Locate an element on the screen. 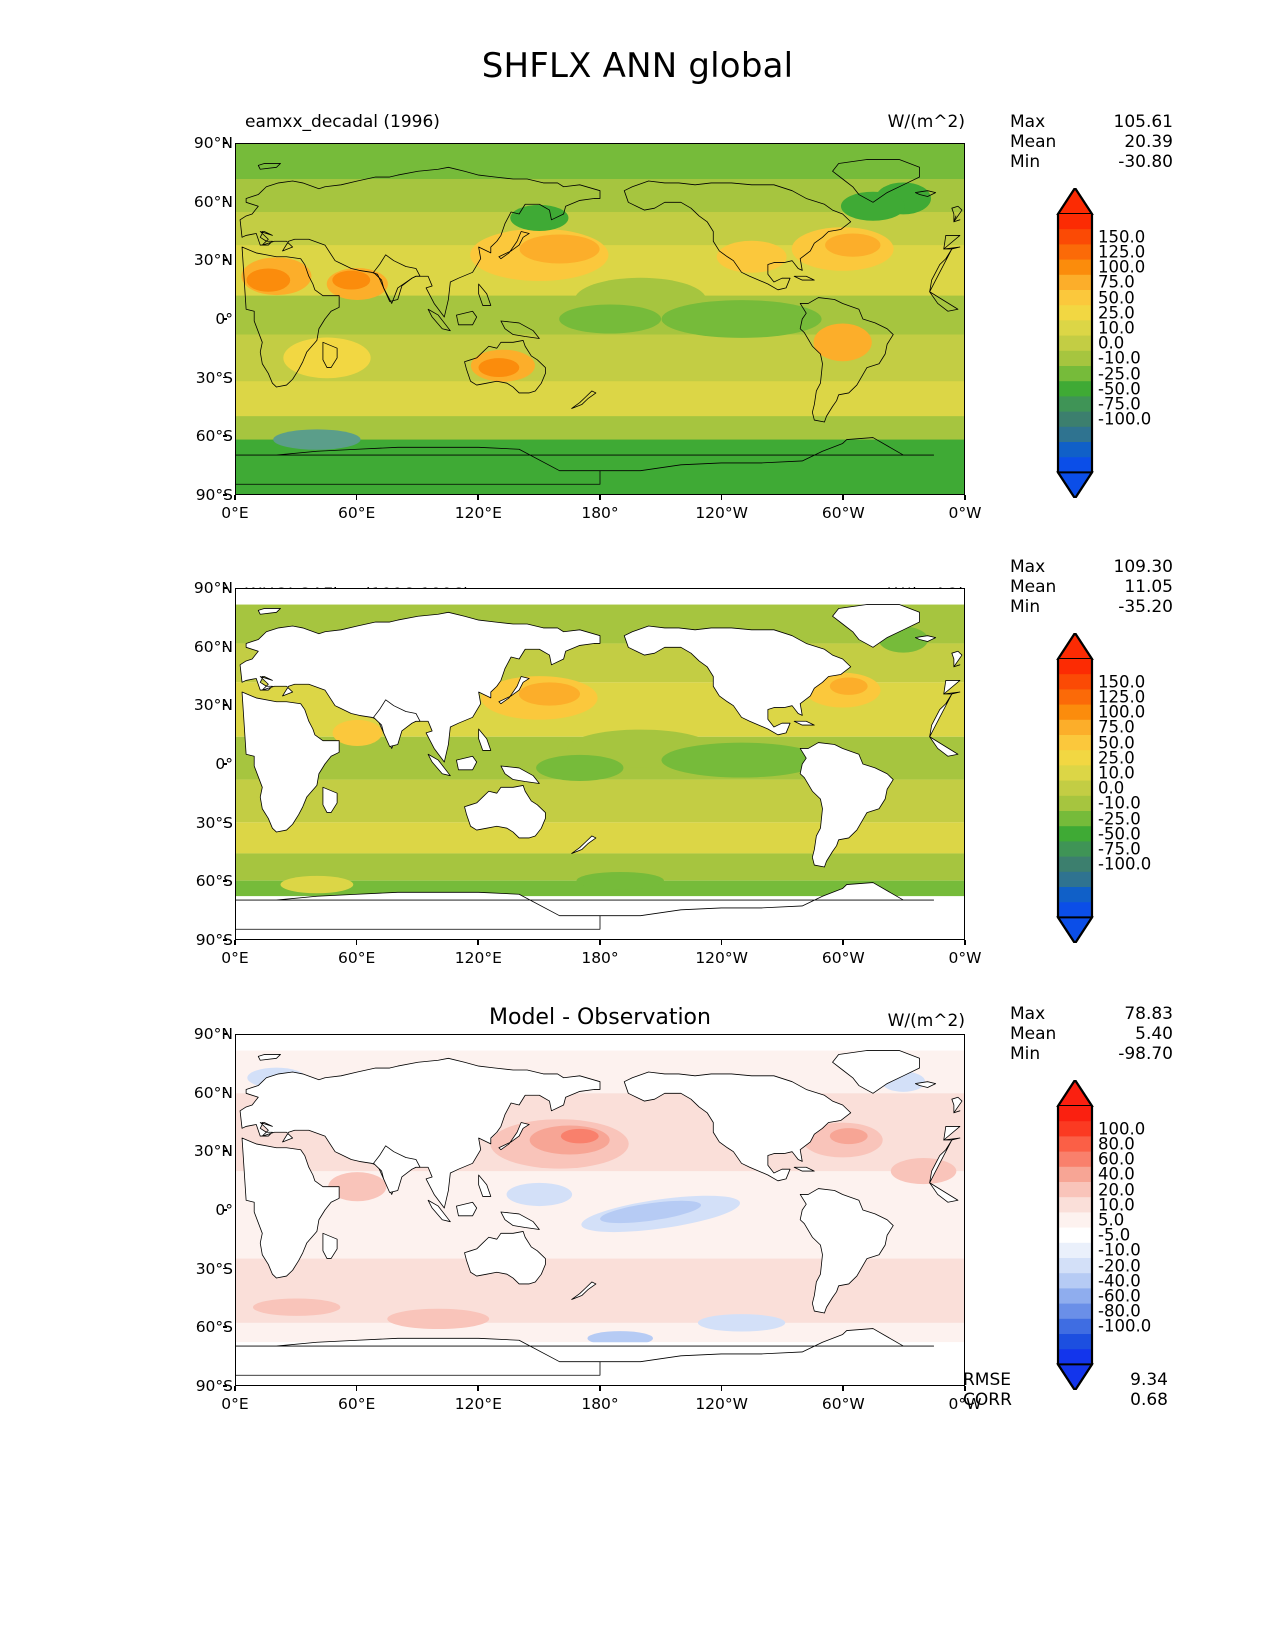 This screenshot has height=1650, width=1275. xtick-label: 60°W is located at coordinates (843, 958).